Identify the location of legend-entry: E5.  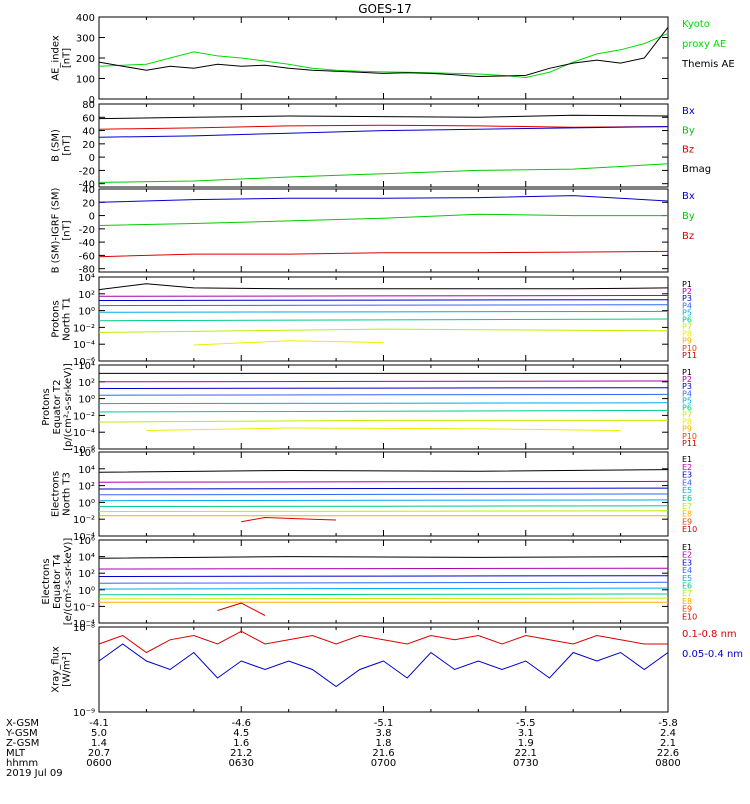
(687, 578).